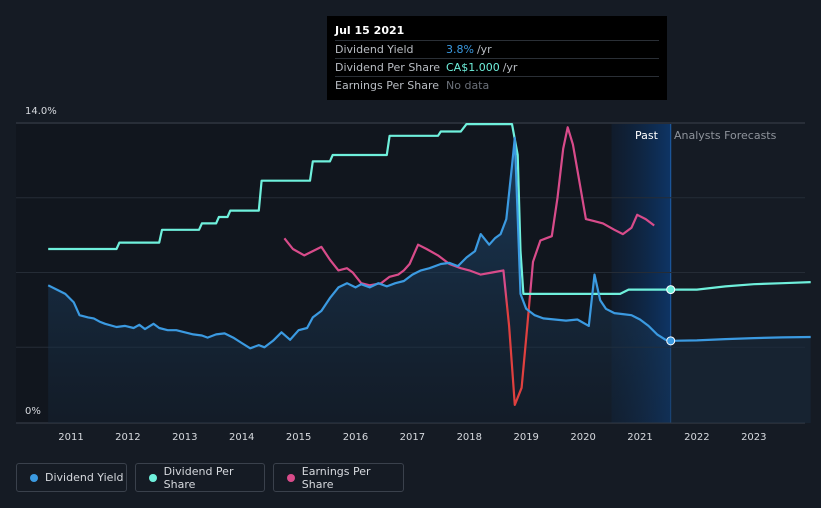 The height and width of the screenshot is (508, 821). I want to click on legend-label: Dividend Yield, so click(84, 477).